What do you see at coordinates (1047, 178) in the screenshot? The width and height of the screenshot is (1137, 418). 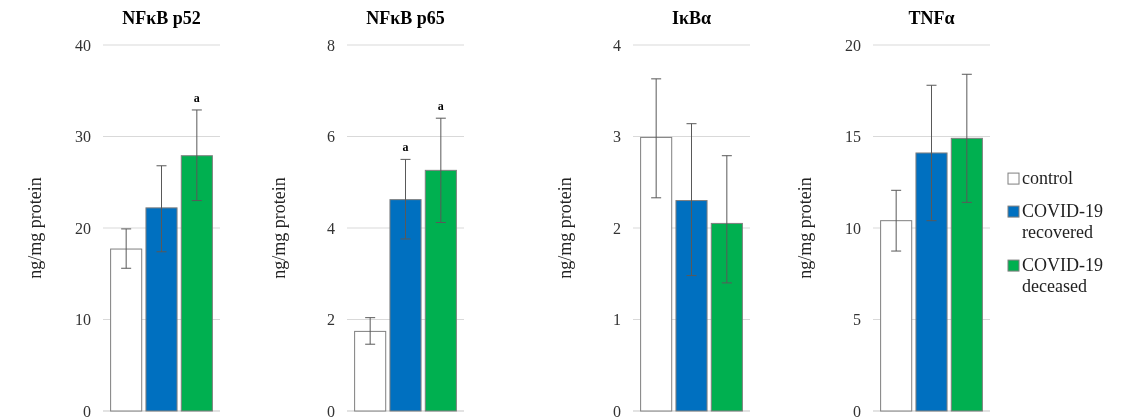 I see `legend-label: control` at bounding box center [1047, 178].